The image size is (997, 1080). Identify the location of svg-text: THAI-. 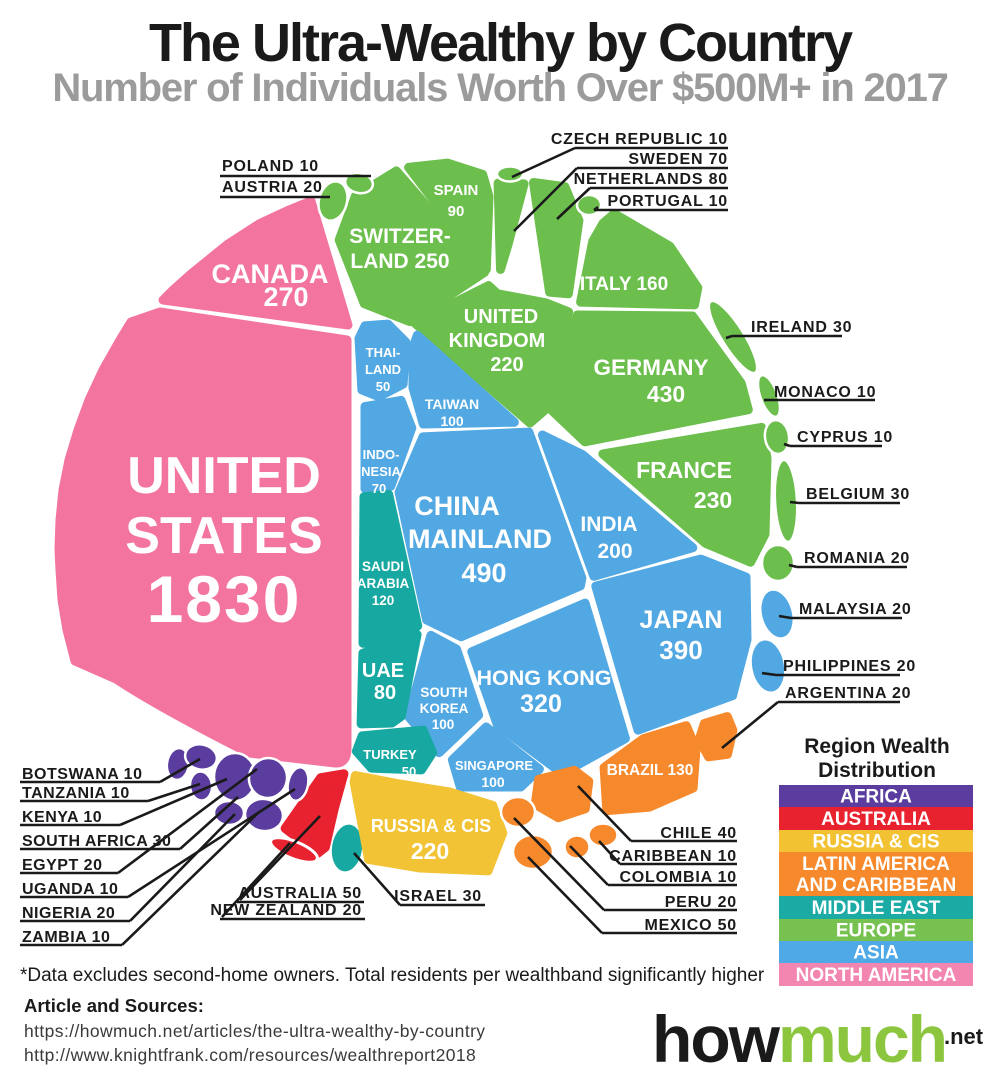
(383, 352).